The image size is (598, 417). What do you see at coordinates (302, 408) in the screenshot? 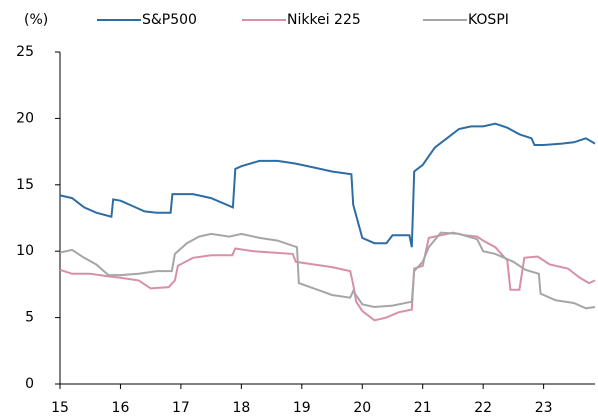
I see `x-tick-label: 19` at bounding box center [302, 408].